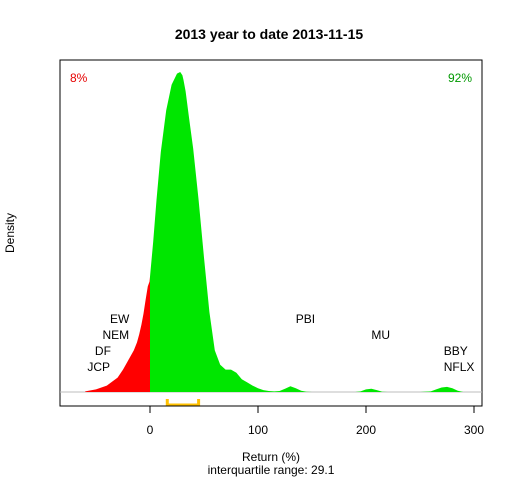 Image resolution: width=512 pixels, height=480 pixels. What do you see at coordinates (258, 430) in the screenshot?
I see `x-tick-label: 100` at bounding box center [258, 430].